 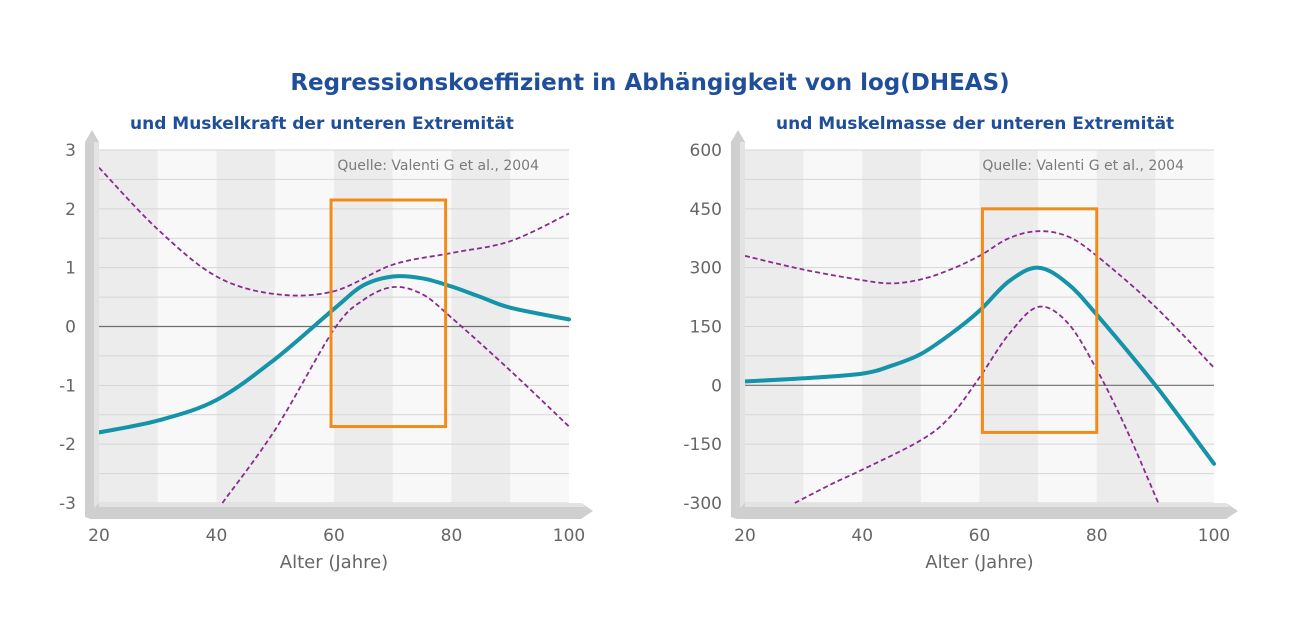 What do you see at coordinates (745, 536) in the screenshot?
I see `right-x-tick-label: 20` at bounding box center [745, 536].